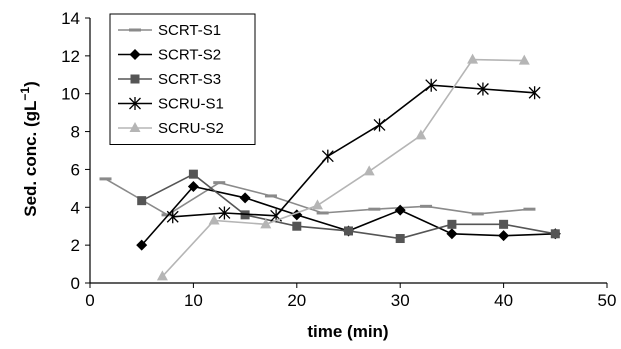 Image resolution: width=621 pixels, height=349 pixels. I want to click on x-tick-label: 10, so click(193, 300).